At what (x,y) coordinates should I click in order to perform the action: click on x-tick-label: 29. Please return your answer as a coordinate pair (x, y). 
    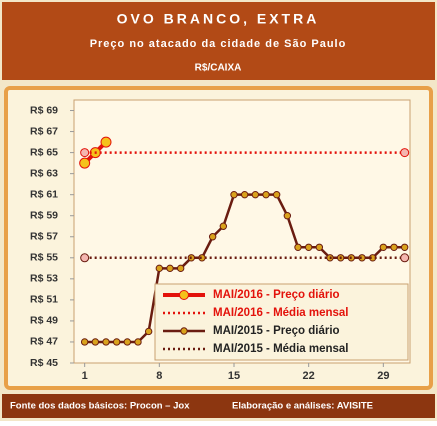
    Looking at the image, I should click on (383, 376).